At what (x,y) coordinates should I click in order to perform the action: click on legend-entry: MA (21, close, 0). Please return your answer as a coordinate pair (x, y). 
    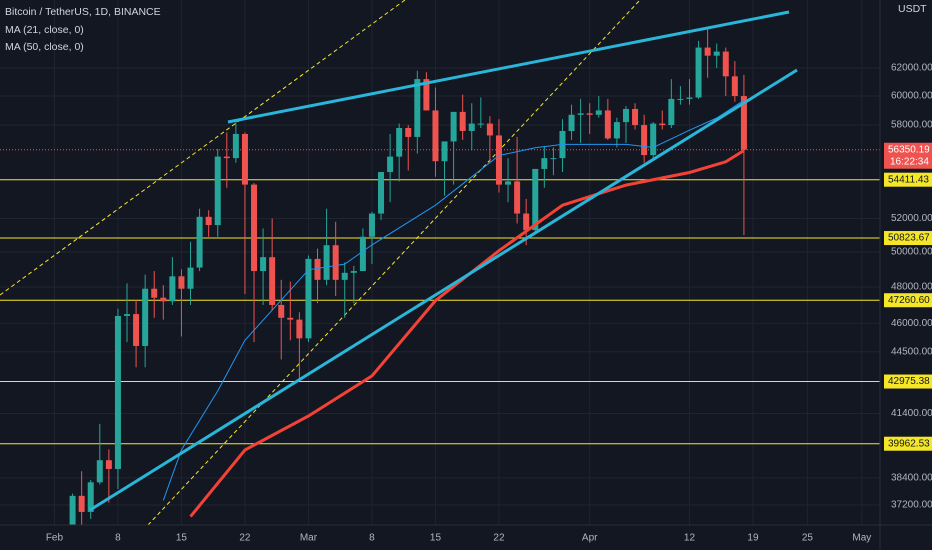
    Looking at the image, I should click on (44, 30).